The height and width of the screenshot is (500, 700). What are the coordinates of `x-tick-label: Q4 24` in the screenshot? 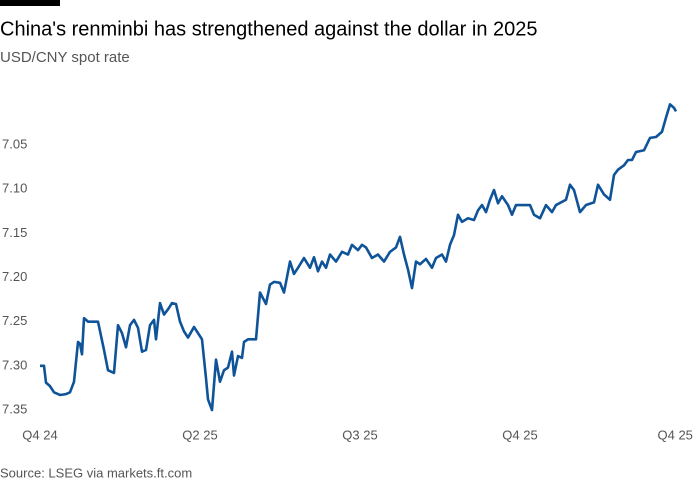 It's located at (39, 434).